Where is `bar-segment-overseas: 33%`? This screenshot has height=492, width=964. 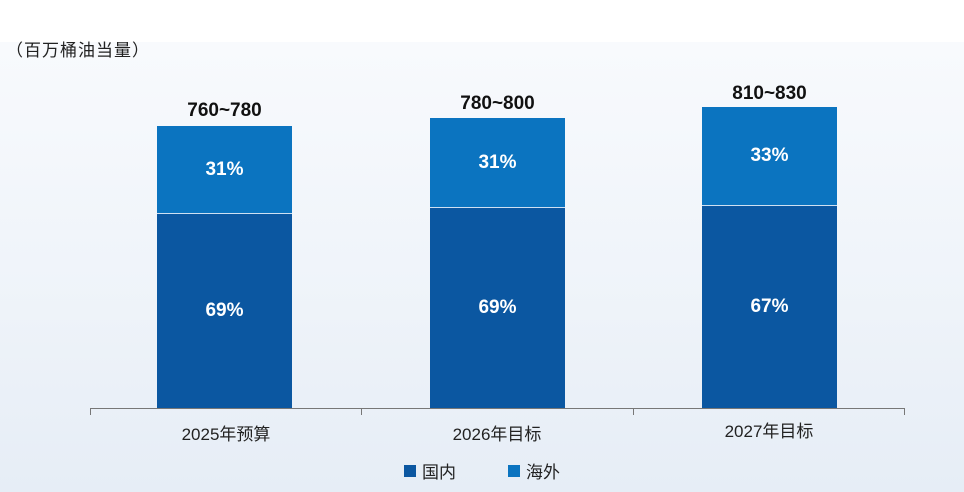 bar-segment-overseas: 33% is located at coordinates (769, 156).